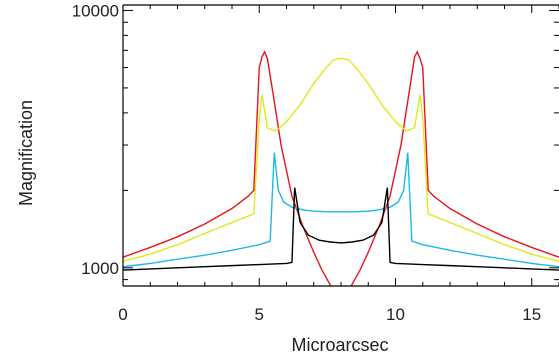 The image size is (559, 358). Describe the element at coordinates (122, 314) in the screenshot. I see `x-tick-label: 0` at that location.